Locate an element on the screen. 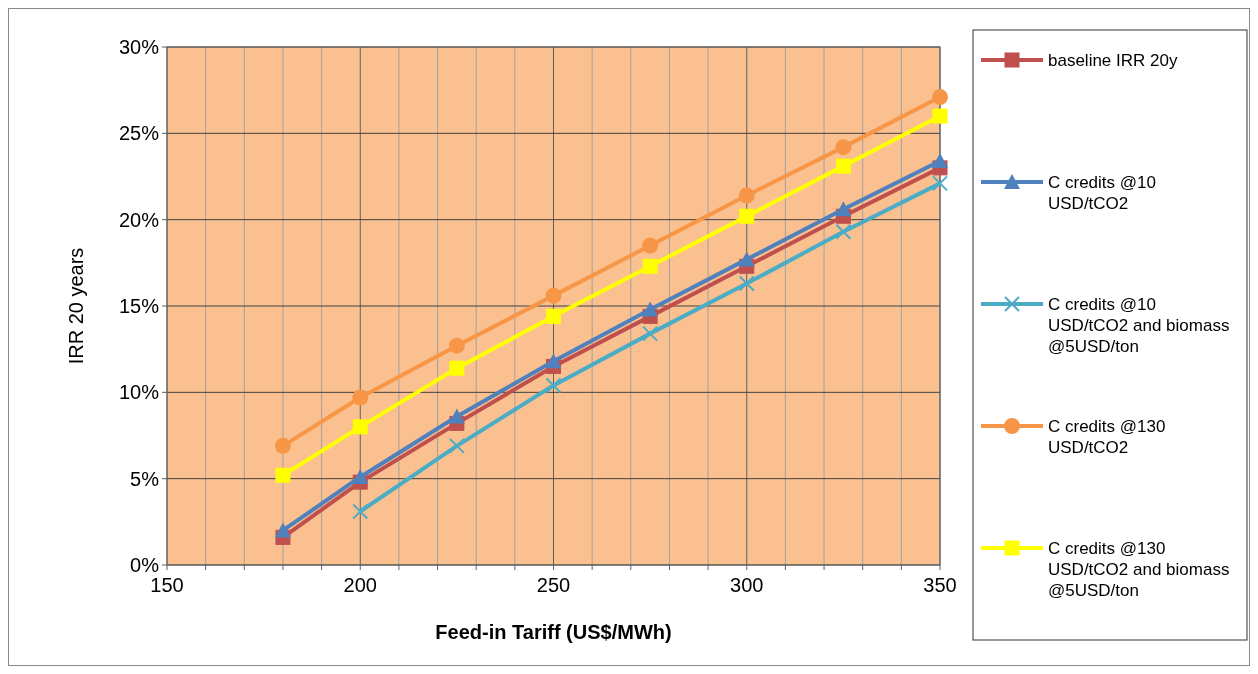 The image size is (1258, 674). y-tick-label: 30% is located at coordinates (139, 47).